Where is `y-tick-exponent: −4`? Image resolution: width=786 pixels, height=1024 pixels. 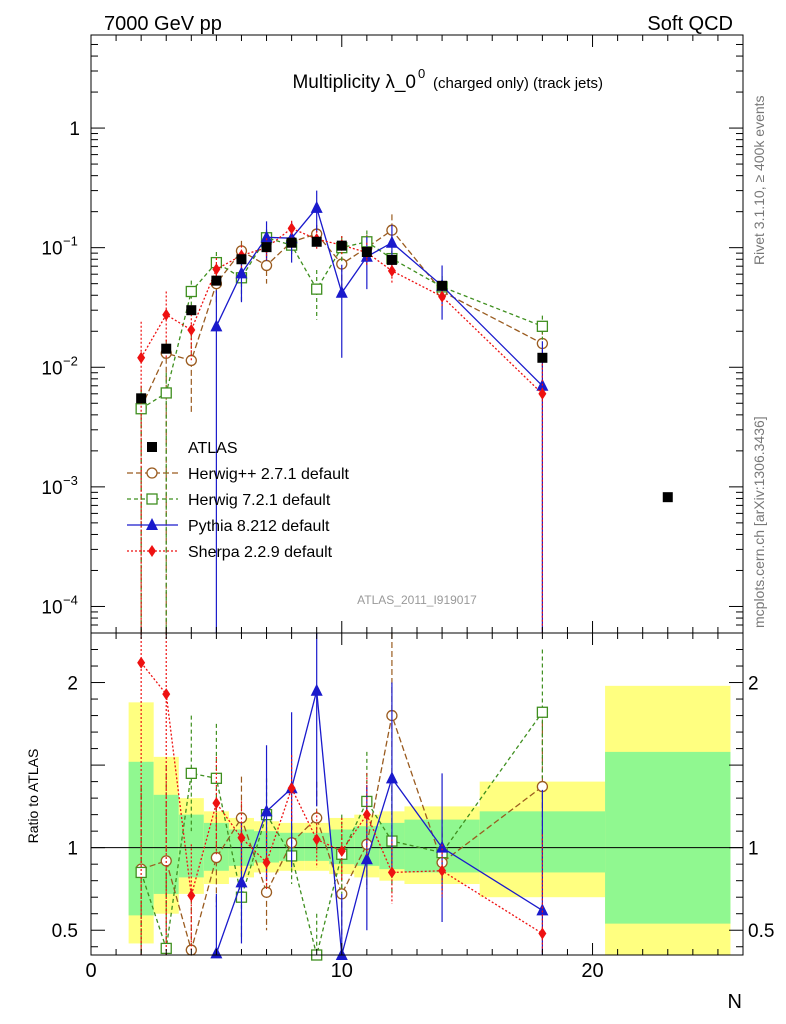 y-tick-exponent: −4 is located at coordinates (70, 599).